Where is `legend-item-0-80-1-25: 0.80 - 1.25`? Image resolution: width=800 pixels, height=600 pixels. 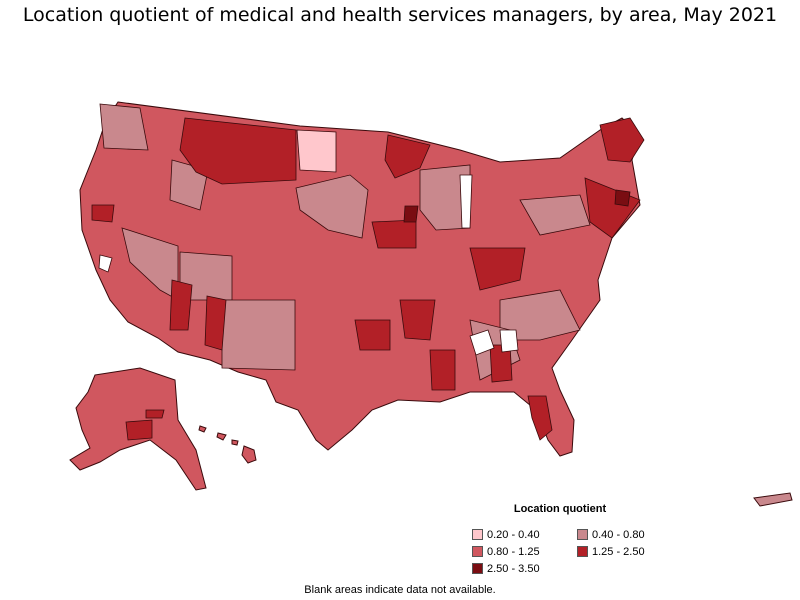
legend-item-0-80-1-25: 0.80 - 1.25 is located at coordinates (524, 551).